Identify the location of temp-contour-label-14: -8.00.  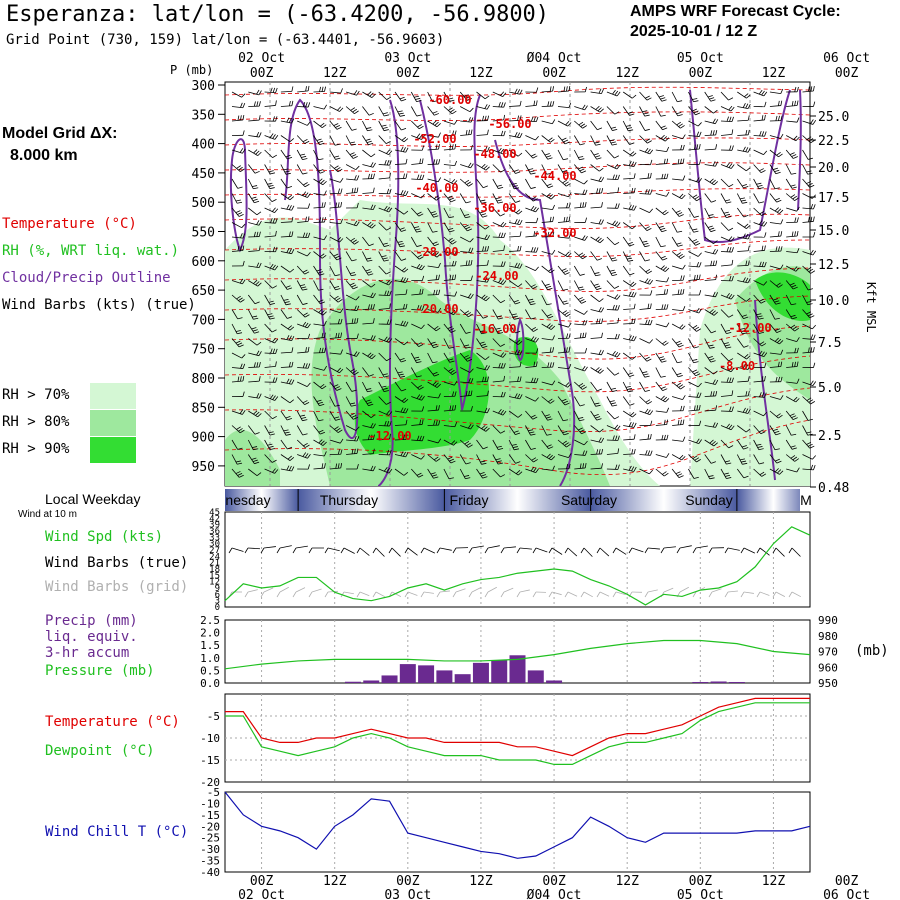
(737, 366).